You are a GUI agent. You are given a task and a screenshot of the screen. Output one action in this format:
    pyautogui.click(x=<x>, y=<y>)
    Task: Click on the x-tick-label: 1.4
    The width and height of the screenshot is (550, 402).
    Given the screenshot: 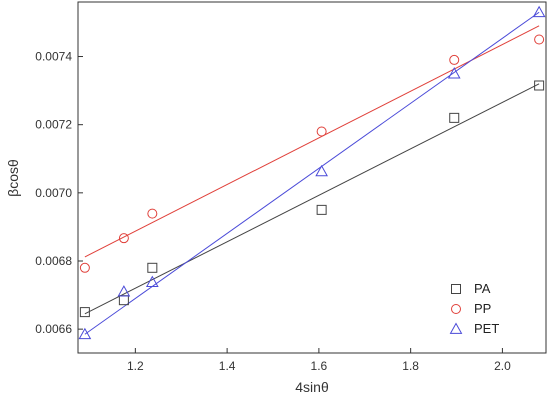 What is the action you would take?
    pyautogui.click(x=227, y=366)
    